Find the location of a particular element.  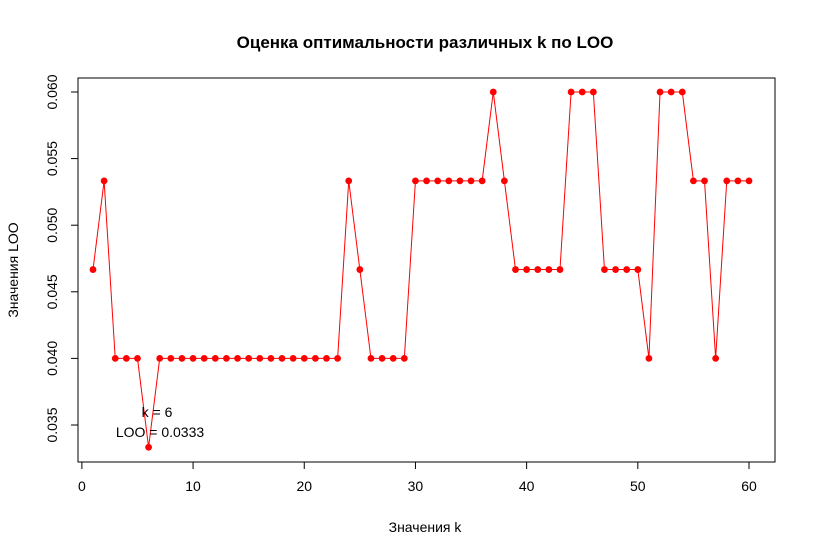

y-tick-label: 0.055 is located at coordinates (52, 158).